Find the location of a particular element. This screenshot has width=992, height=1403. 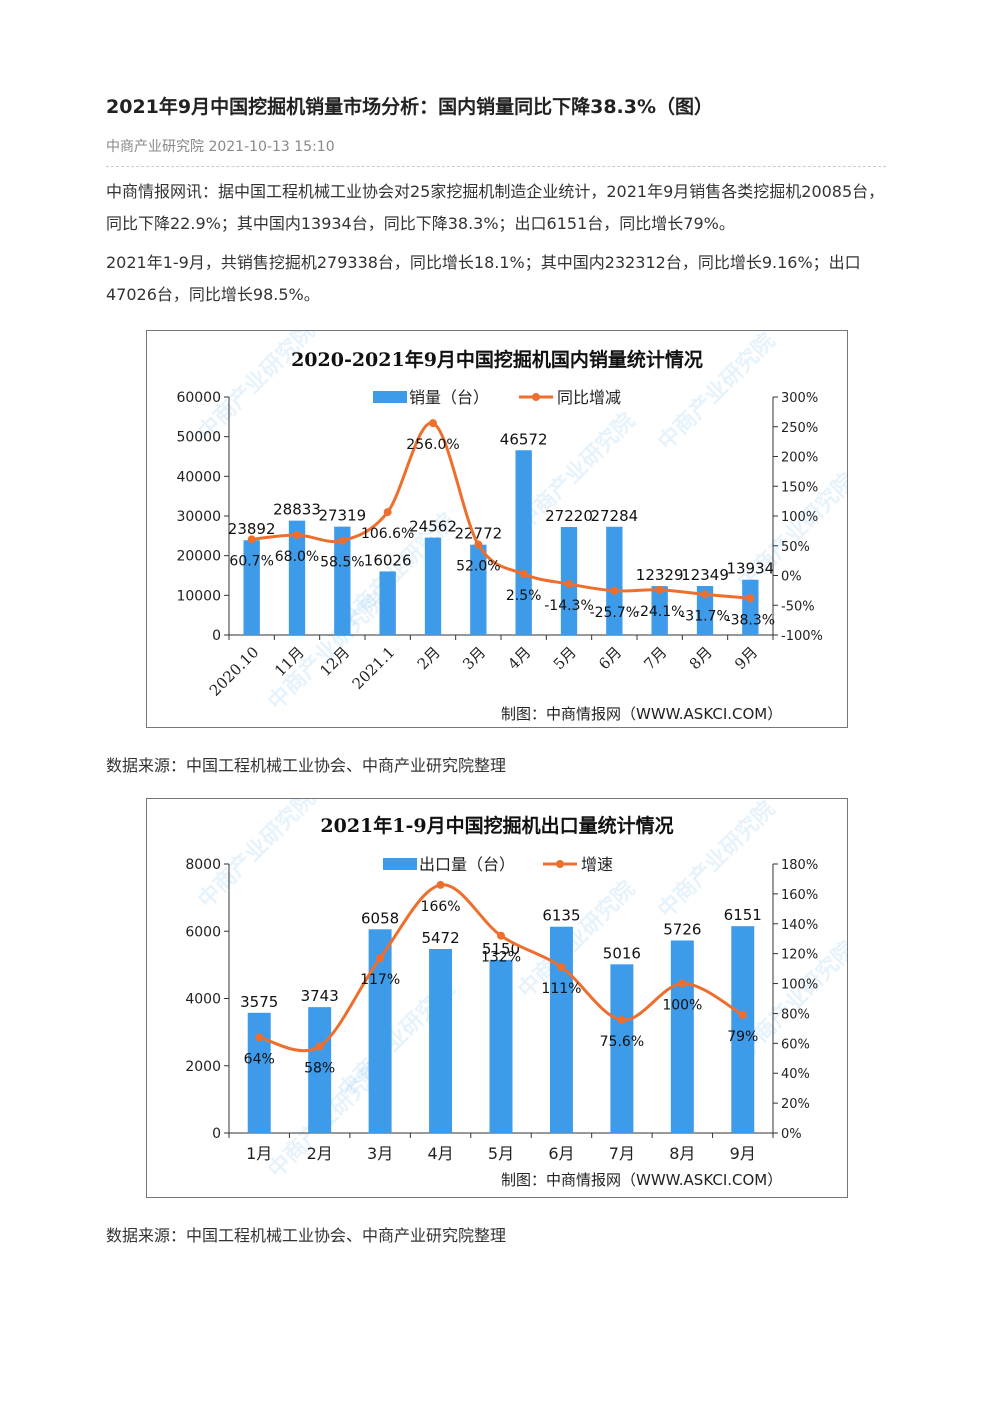

category-label: 2月 is located at coordinates (429, 658).